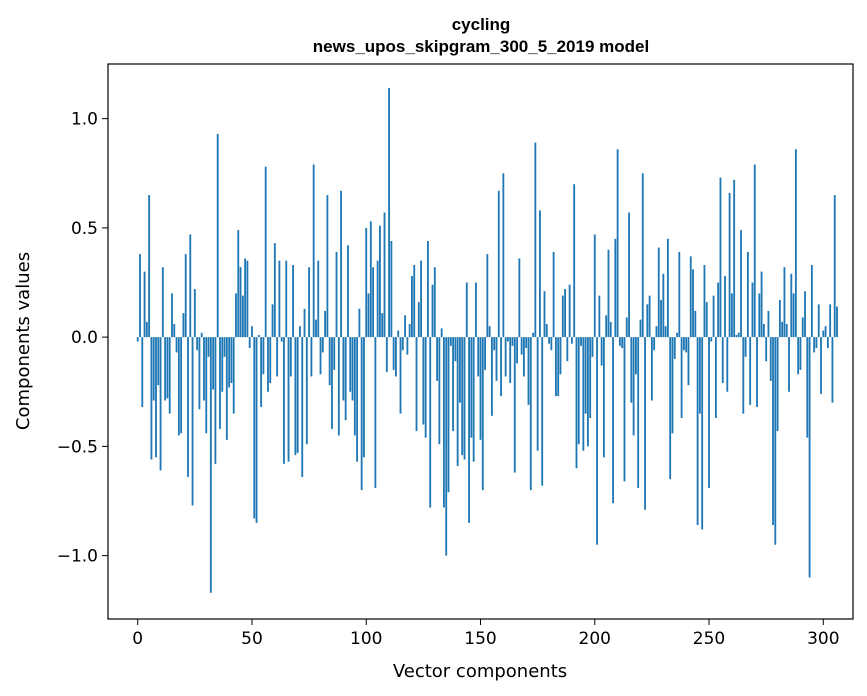  I want to click on y-tick-label: 1.0, so click(84, 120).